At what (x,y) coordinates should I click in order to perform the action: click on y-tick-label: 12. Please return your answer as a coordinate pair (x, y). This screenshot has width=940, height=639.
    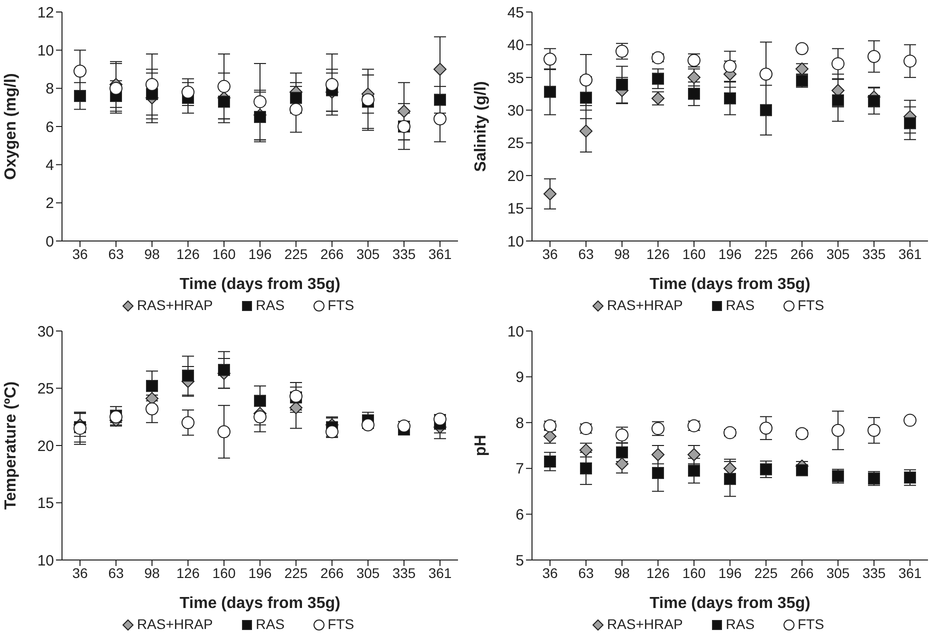
    Looking at the image, I should click on (45, 13).